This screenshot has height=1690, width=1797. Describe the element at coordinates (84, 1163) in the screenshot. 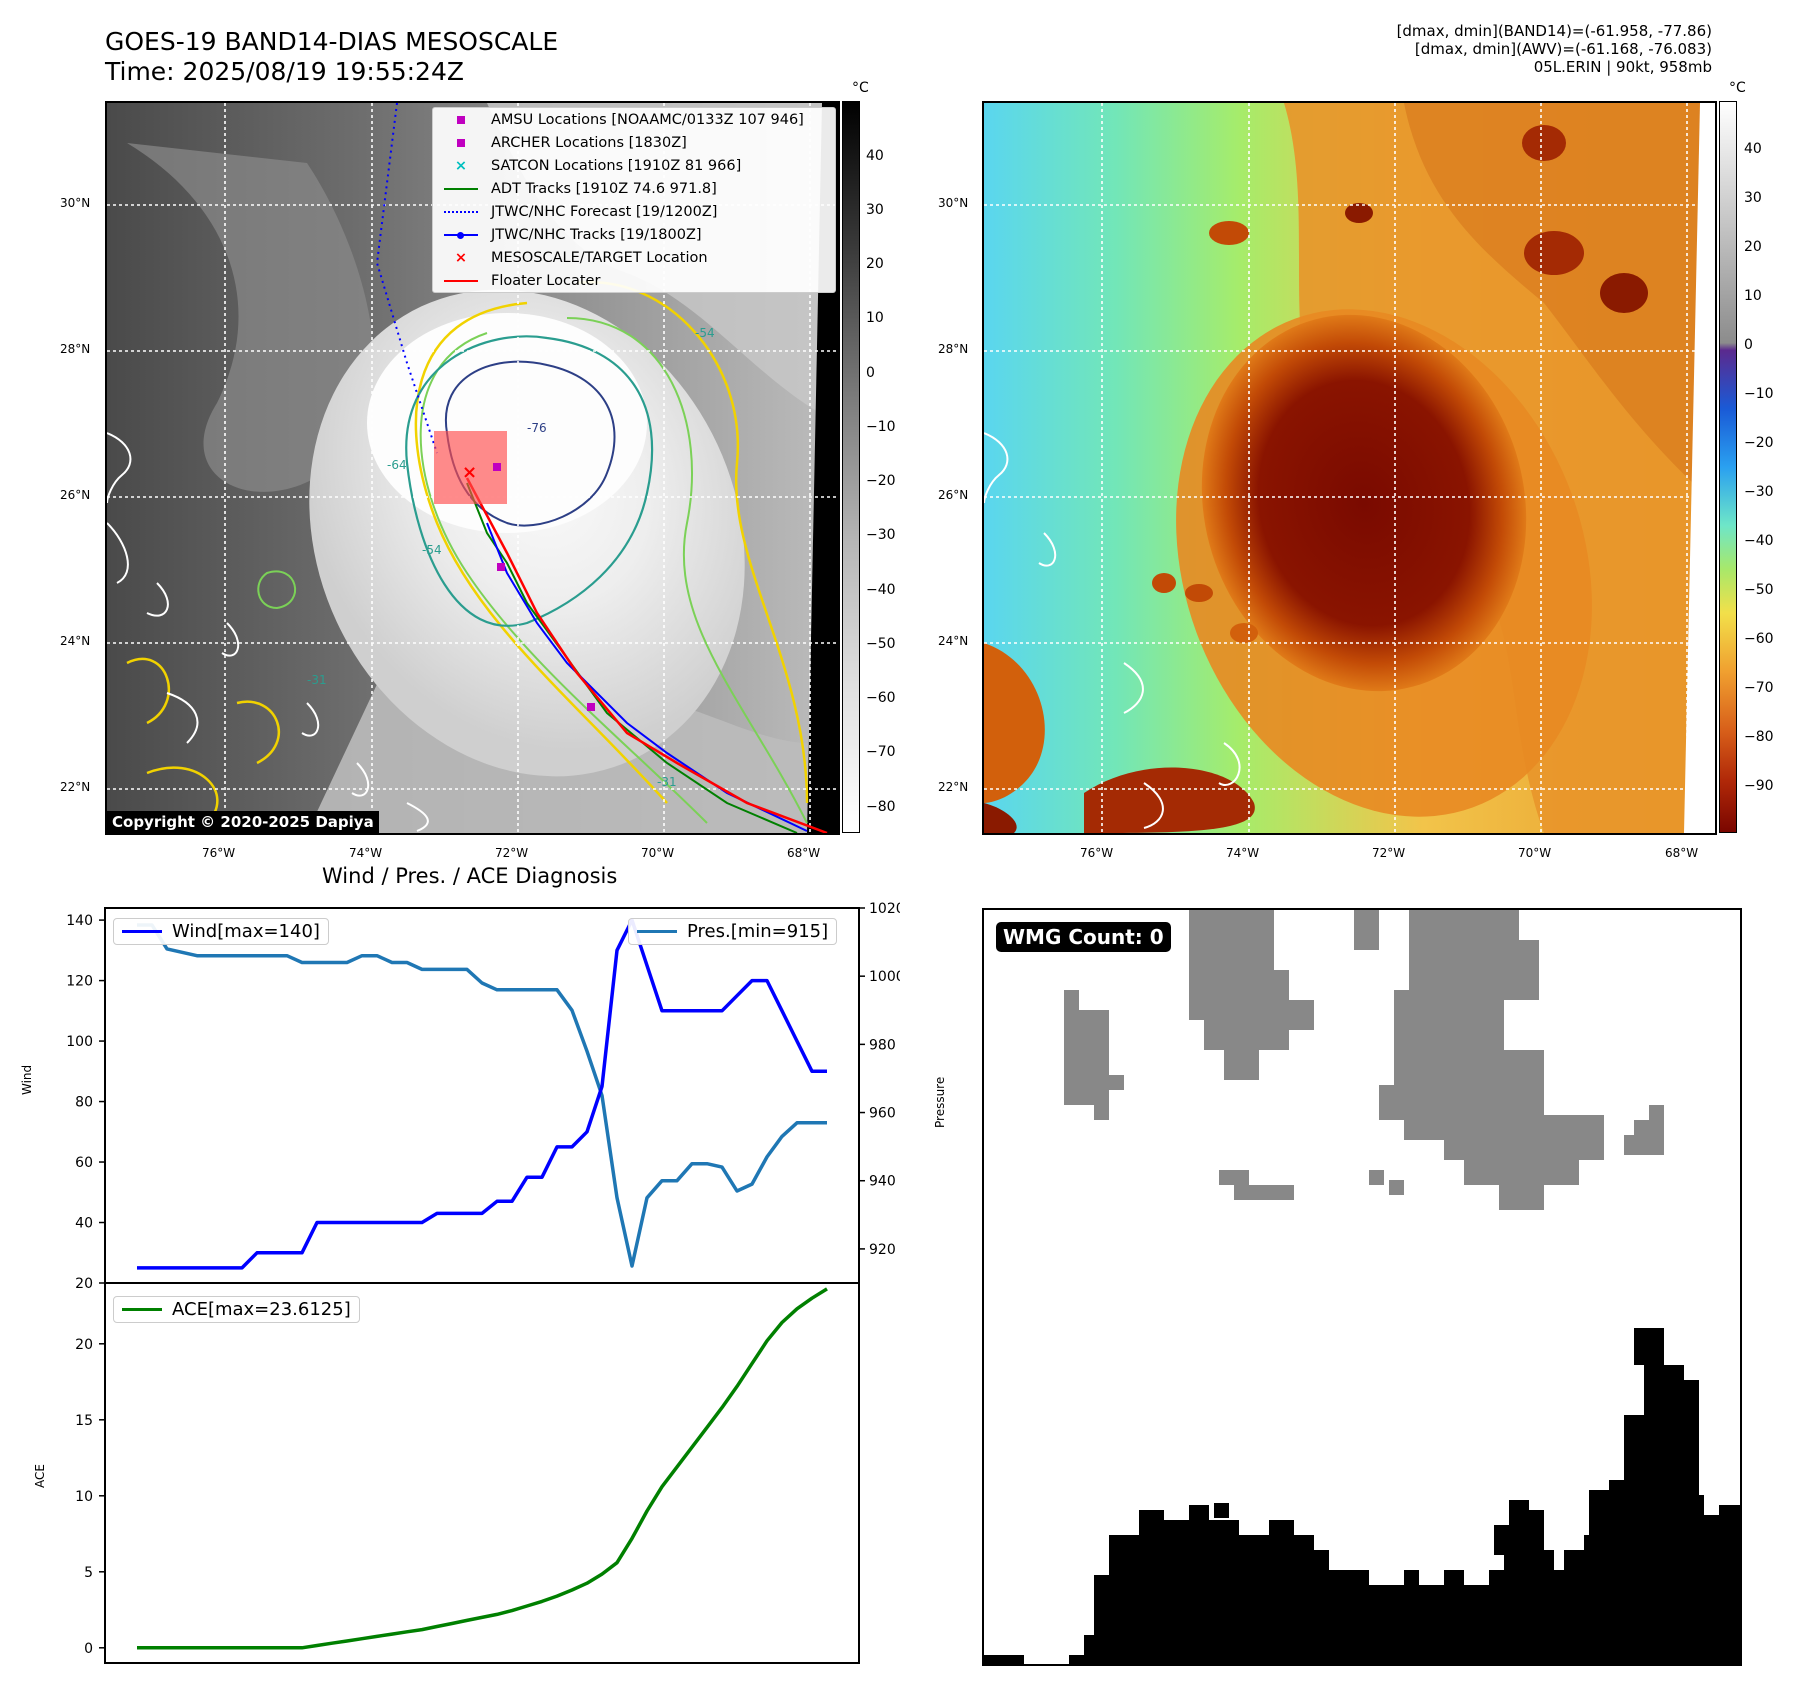

I see `wind-tick-label: 60` at that location.